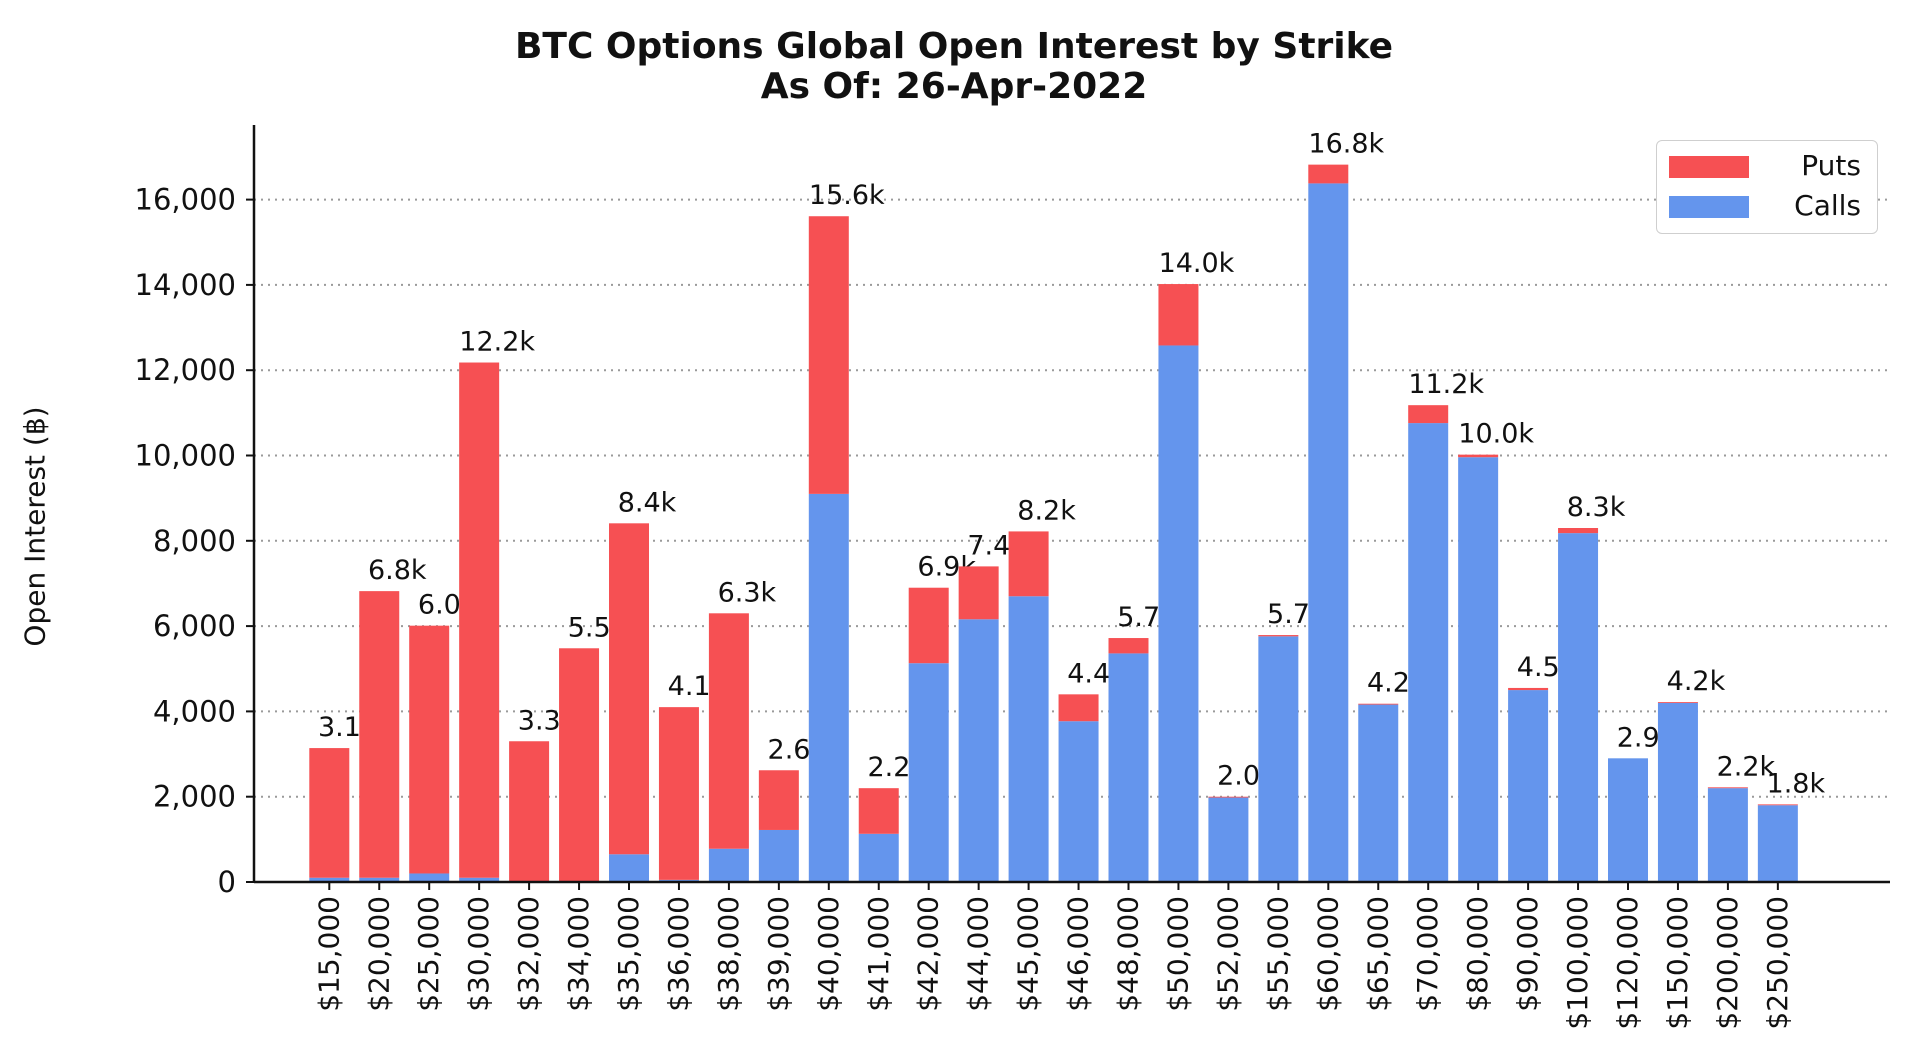  I want to click on y-tick-label: 12,000, so click(185, 370).